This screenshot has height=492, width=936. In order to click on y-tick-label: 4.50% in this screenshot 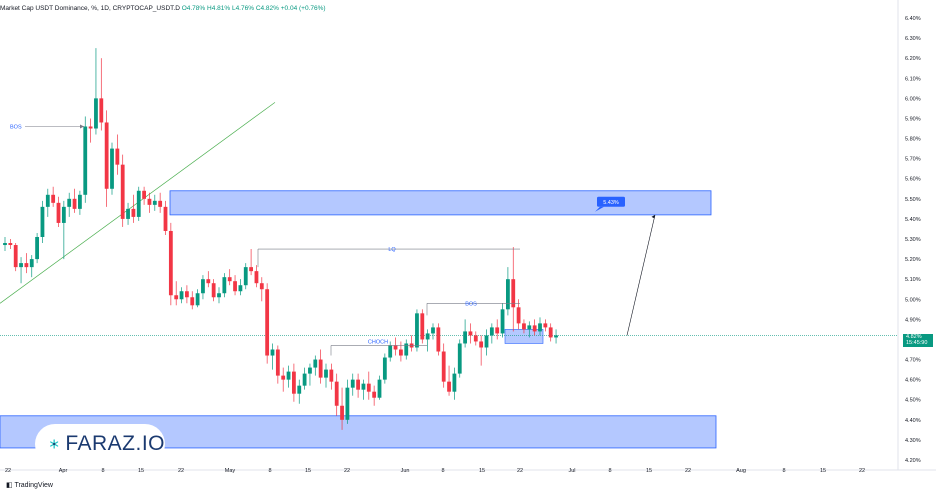, I will do `click(913, 401)`.